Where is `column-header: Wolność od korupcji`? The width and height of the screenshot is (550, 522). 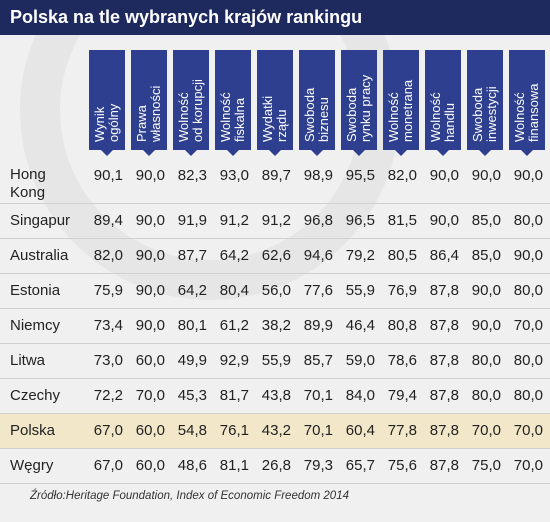
column-header: Wolność od korupcji is located at coordinates (191, 103).